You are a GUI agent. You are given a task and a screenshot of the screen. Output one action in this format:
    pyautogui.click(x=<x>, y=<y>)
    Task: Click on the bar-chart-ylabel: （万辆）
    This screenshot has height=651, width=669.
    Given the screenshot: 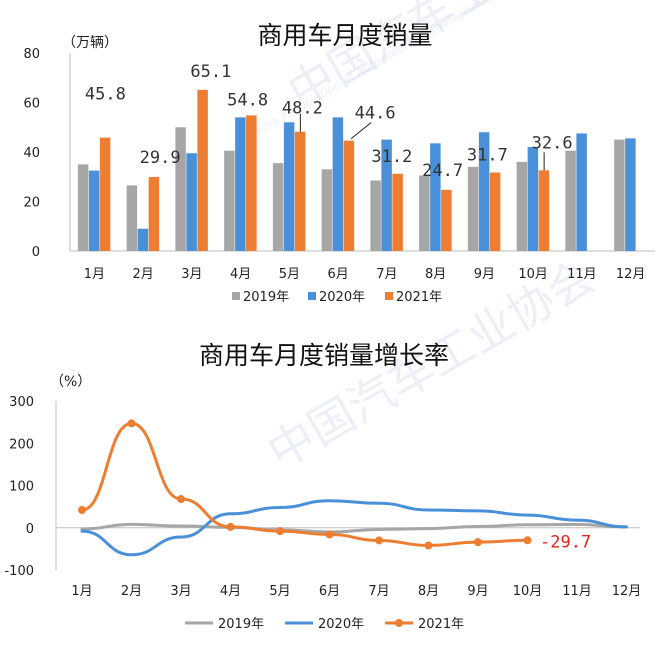 What is the action you would take?
    pyautogui.click(x=90, y=43)
    